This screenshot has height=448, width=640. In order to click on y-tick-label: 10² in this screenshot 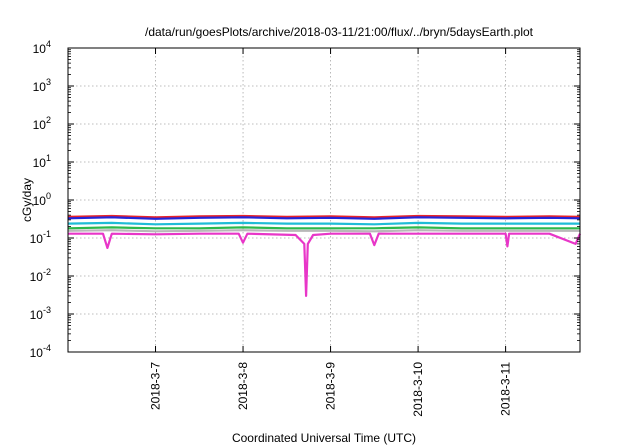, I will do `click(42, 123)`.